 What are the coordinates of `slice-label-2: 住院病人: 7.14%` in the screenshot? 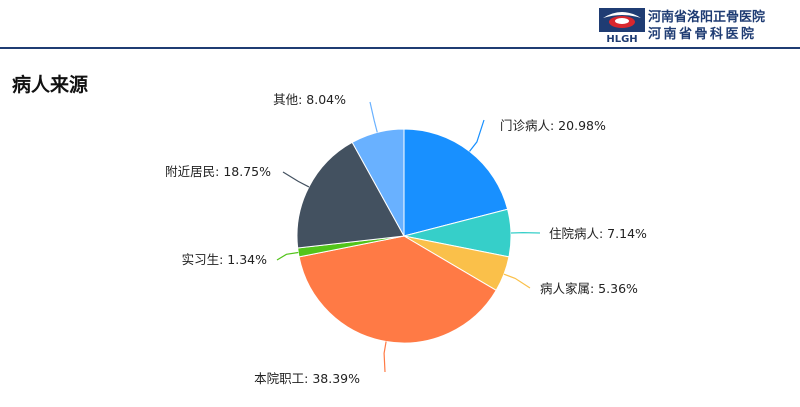 It's located at (598, 233).